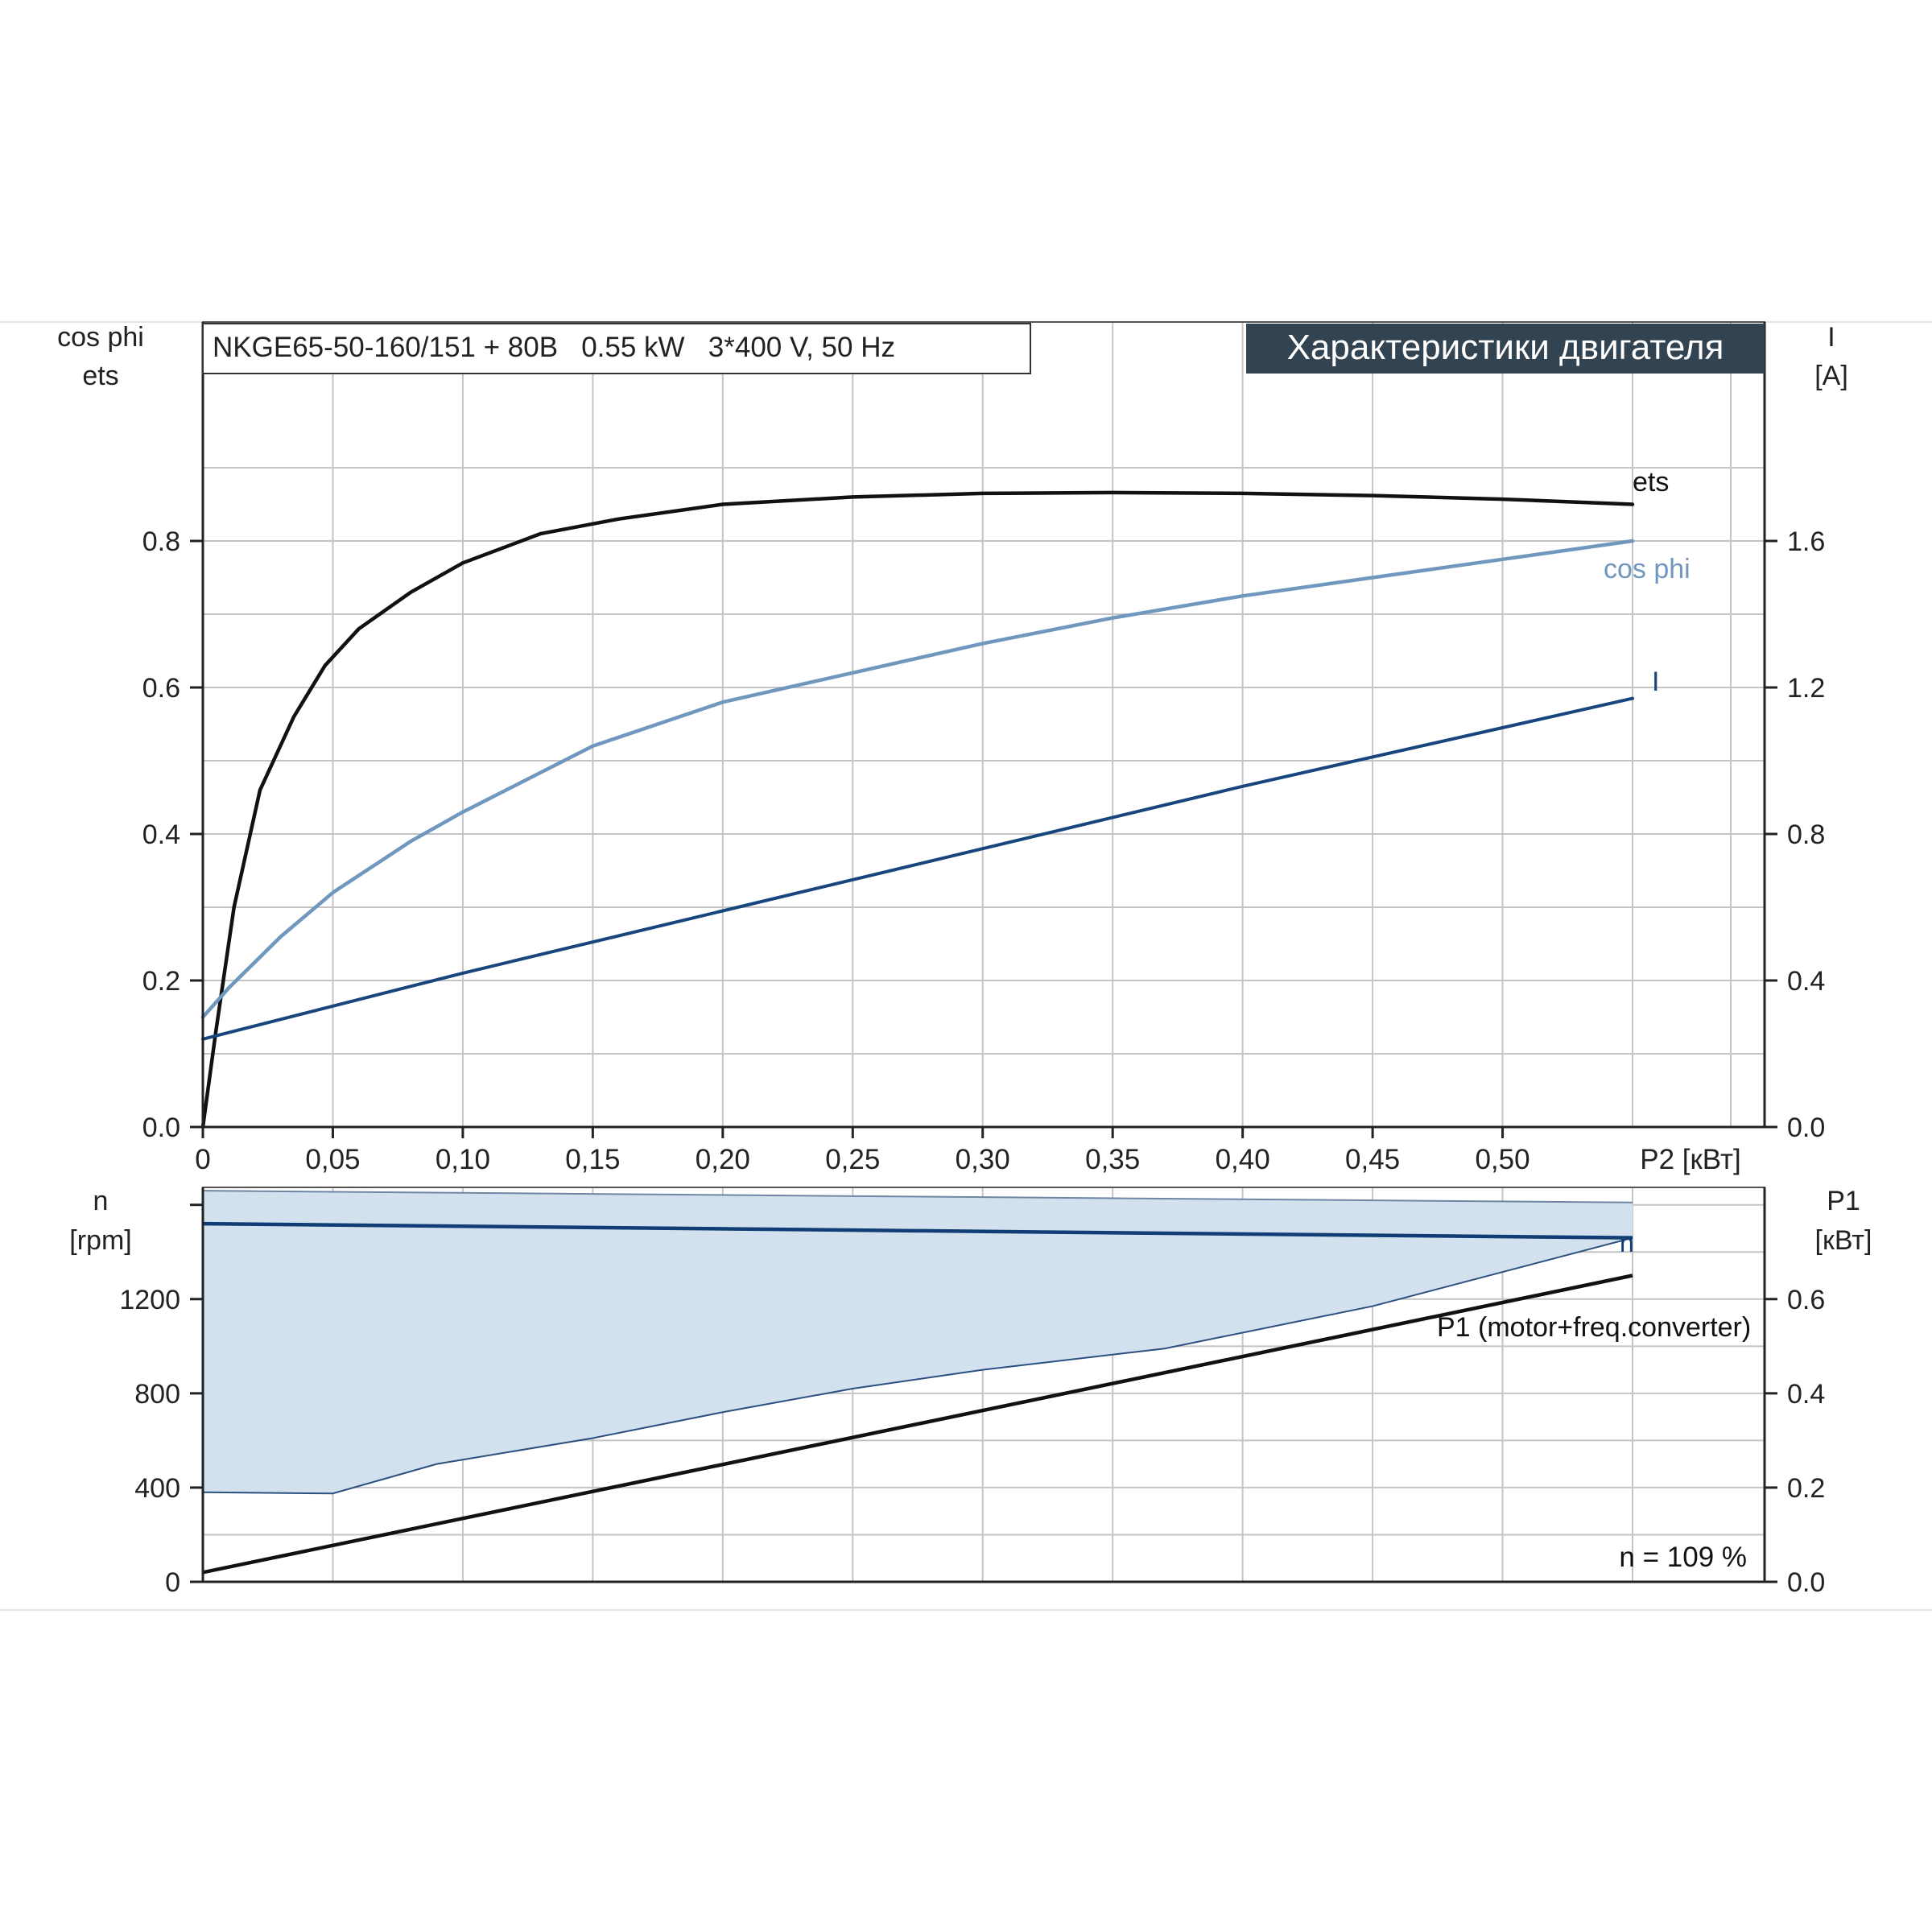 The width and height of the screenshot is (1932, 1932). What do you see at coordinates (917, 1230) in the screenshot?
I see `series-line-n` at bounding box center [917, 1230].